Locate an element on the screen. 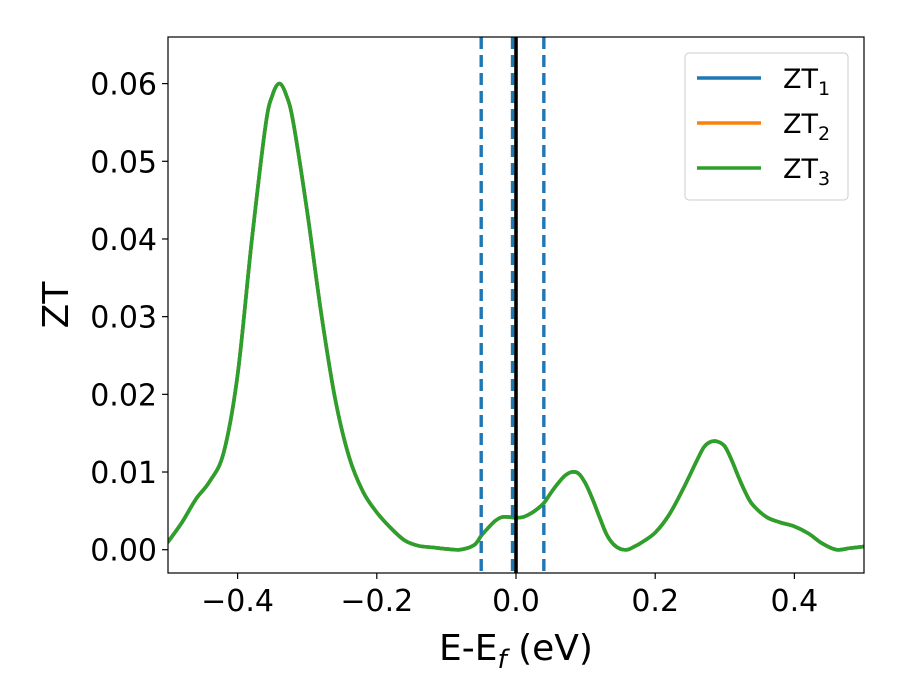 Image resolution: width=900 pixels, height=700 pixels. x-ticks: −0.4 −0.2 0.0 0.2 0.4 is located at coordinates (509, 596).